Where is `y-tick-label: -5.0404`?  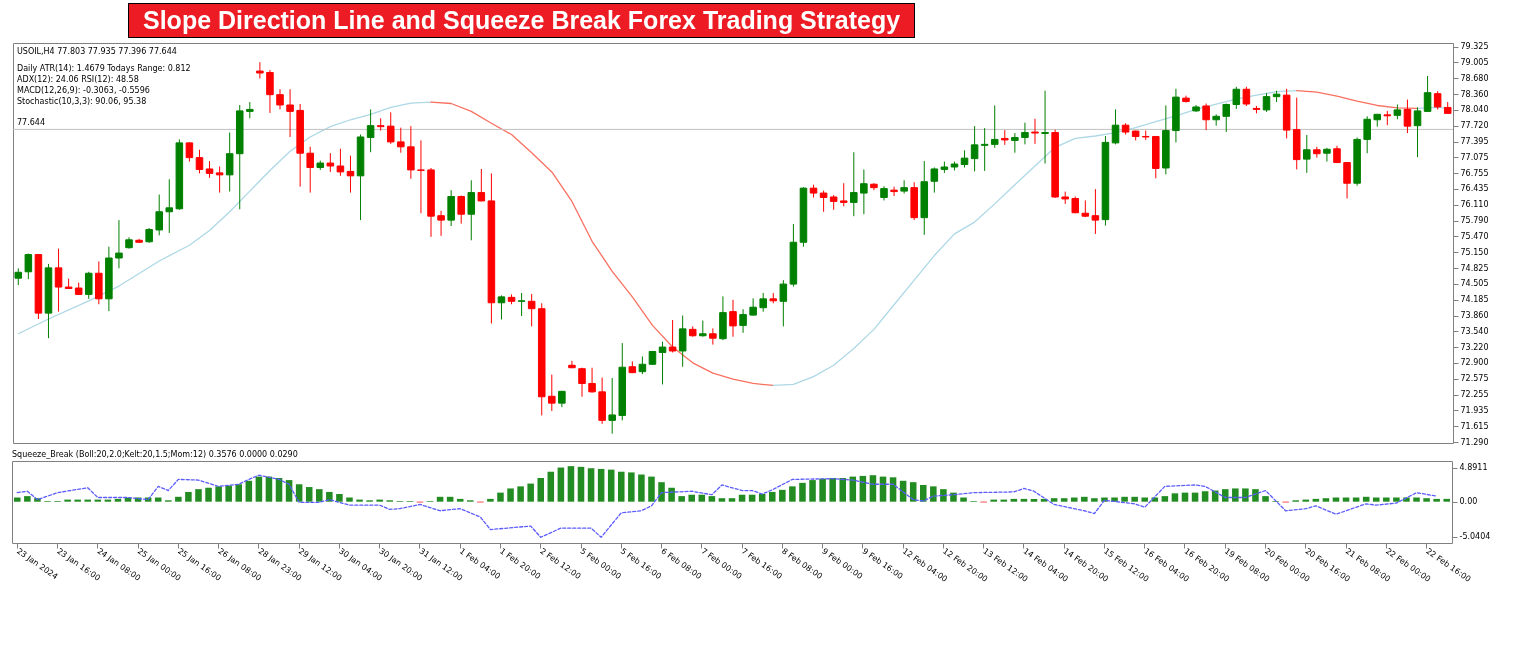 y-tick-label: -5.0404 is located at coordinates (1475, 537).